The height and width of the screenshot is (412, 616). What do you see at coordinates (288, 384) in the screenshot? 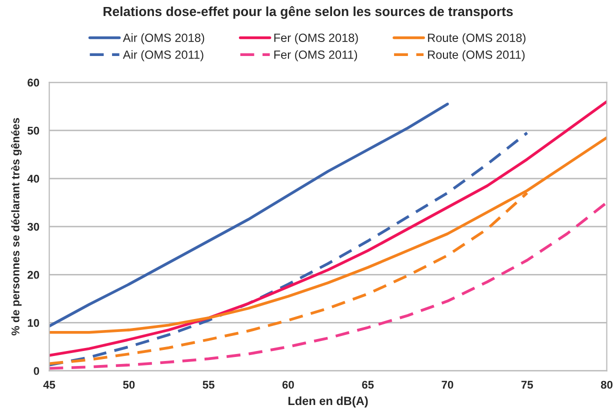
I see `x-tick-label: 60` at bounding box center [288, 384].